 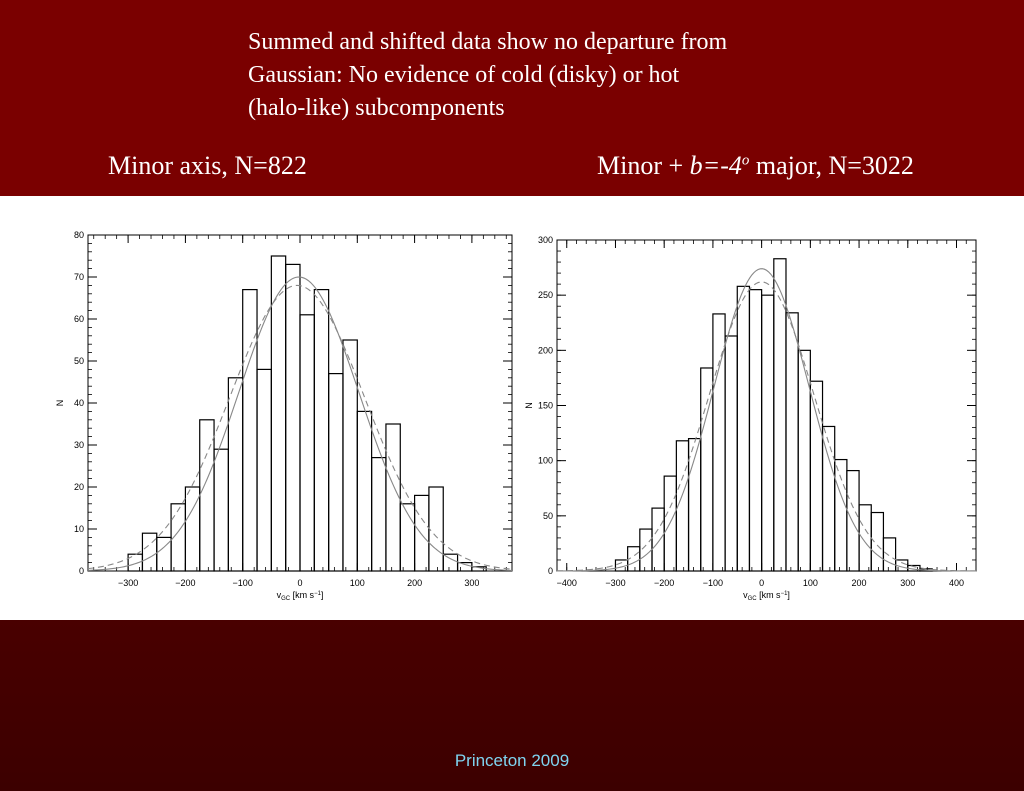 What do you see at coordinates (79, 319) in the screenshot?
I see `y-tick-label: 60` at bounding box center [79, 319].